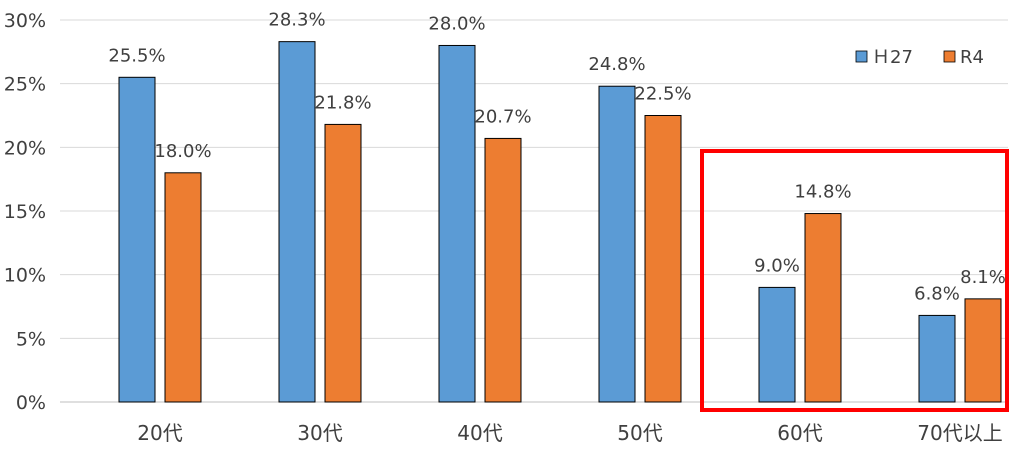 The height and width of the screenshot is (450, 1011). I want to click on data-label: 9.0%, so click(777, 265).